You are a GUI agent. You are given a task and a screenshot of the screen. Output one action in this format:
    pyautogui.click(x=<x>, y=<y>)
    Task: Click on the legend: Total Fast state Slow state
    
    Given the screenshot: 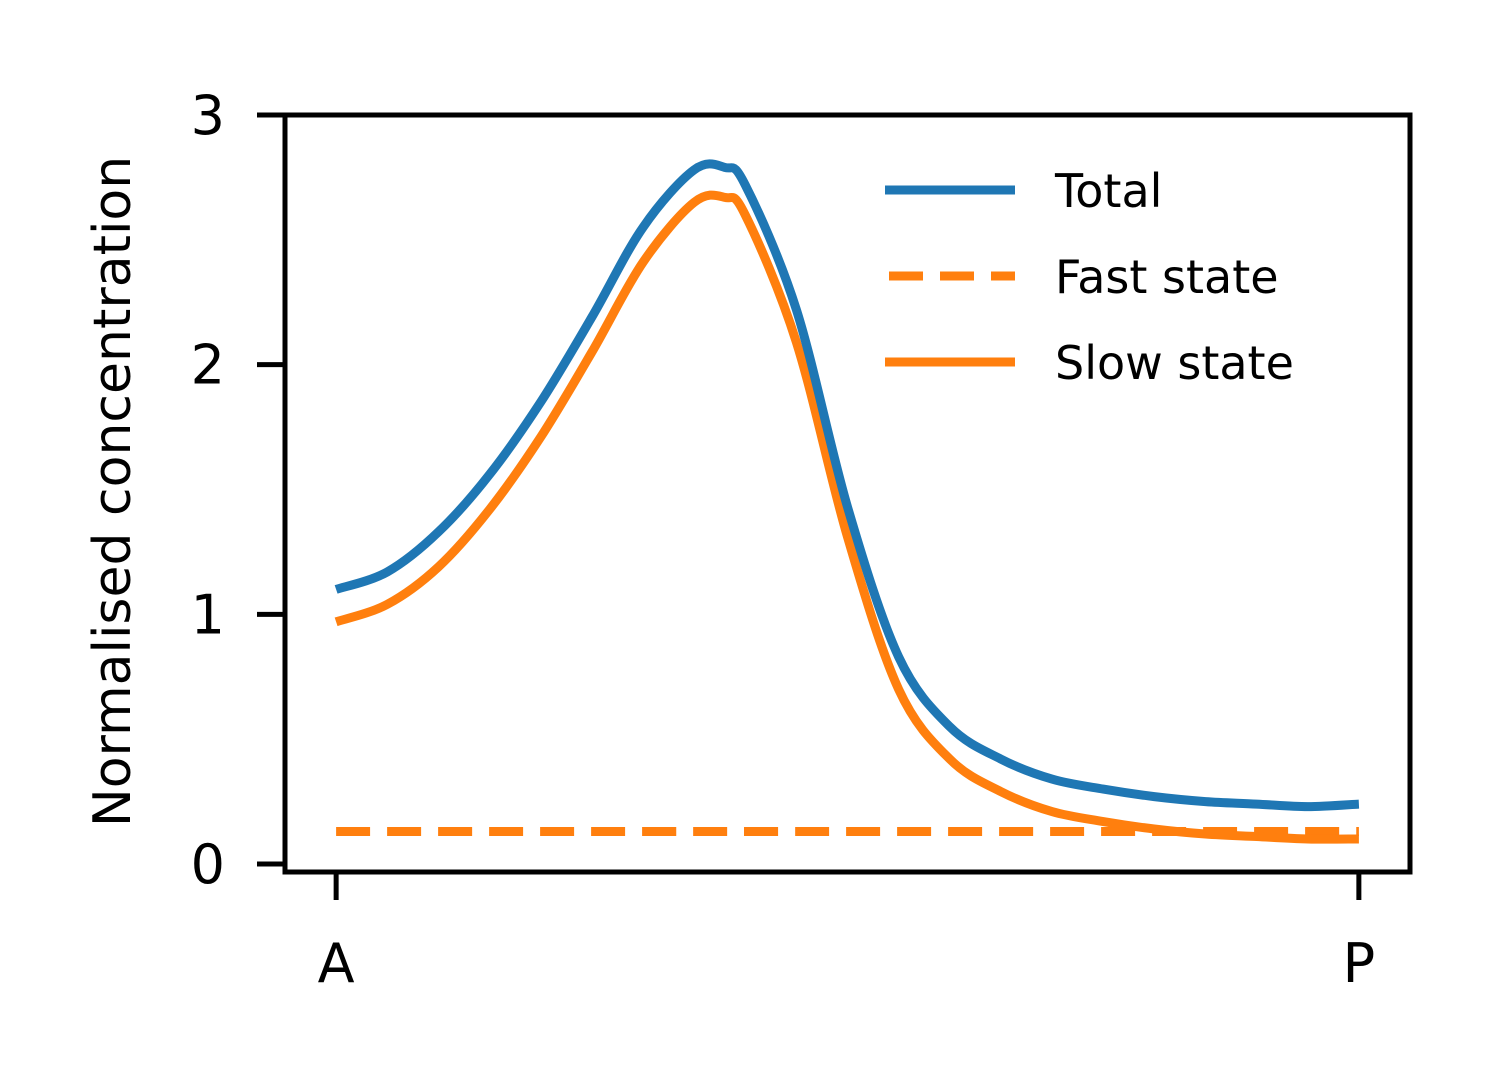 What is the action you would take?
    pyautogui.click(x=1089, y=277)
    